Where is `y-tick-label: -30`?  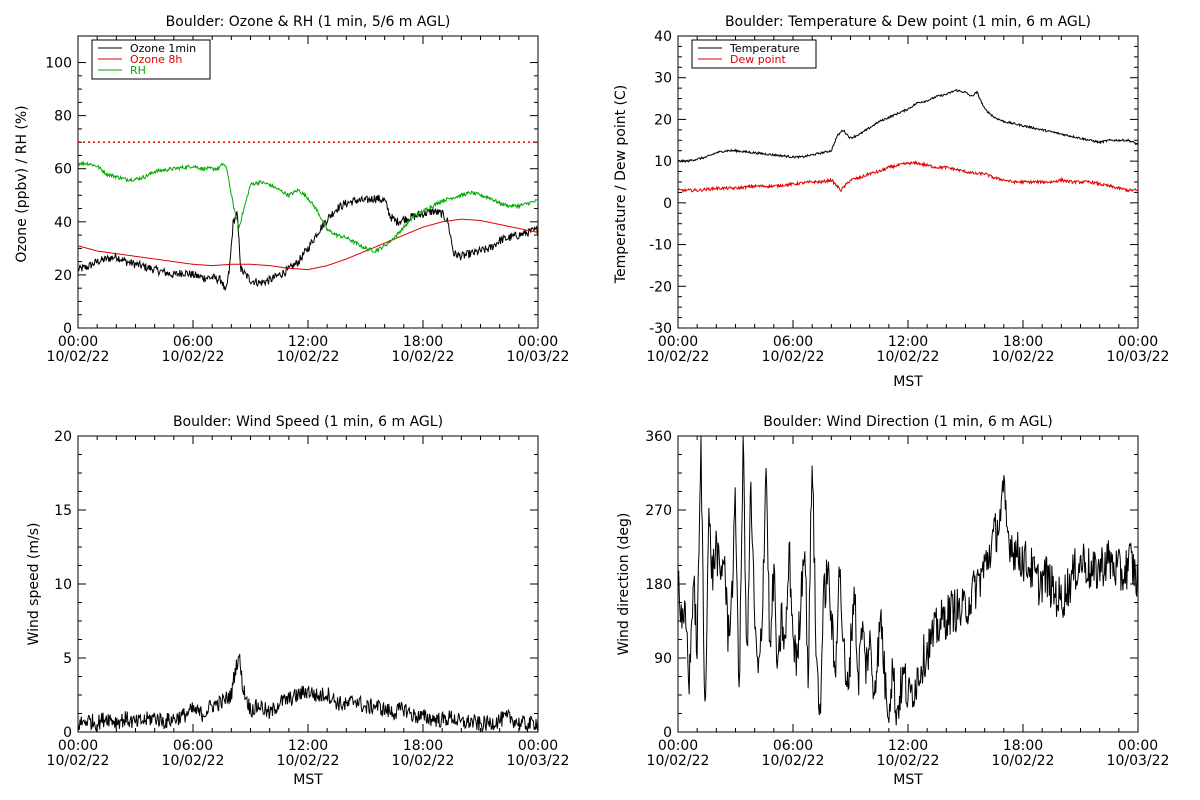
y-tick-label: -30 is located at coordinates (660, 329).